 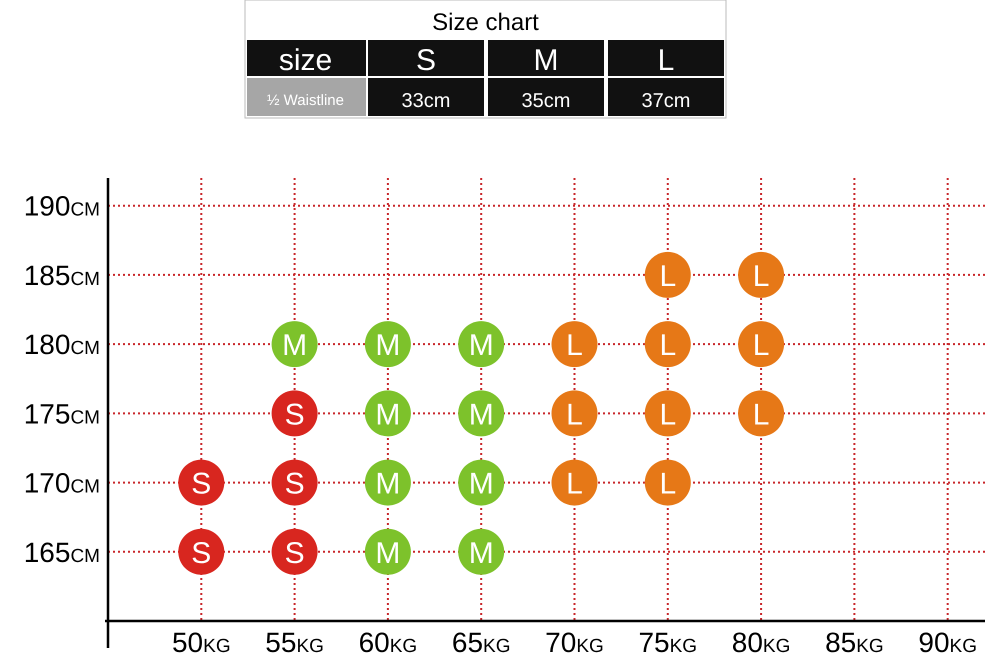 I want to click on x-tick-label: 70KG, so click(x=574, y=642).